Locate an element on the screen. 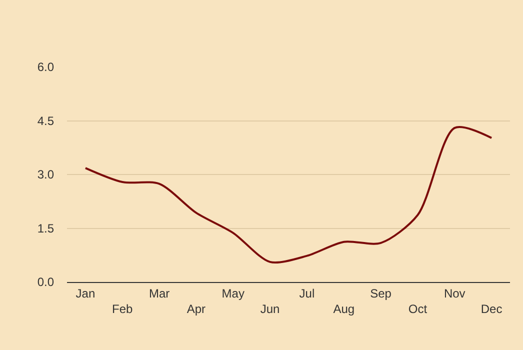  y-tick-label: 0.0 is located at coordinates (45, 282).